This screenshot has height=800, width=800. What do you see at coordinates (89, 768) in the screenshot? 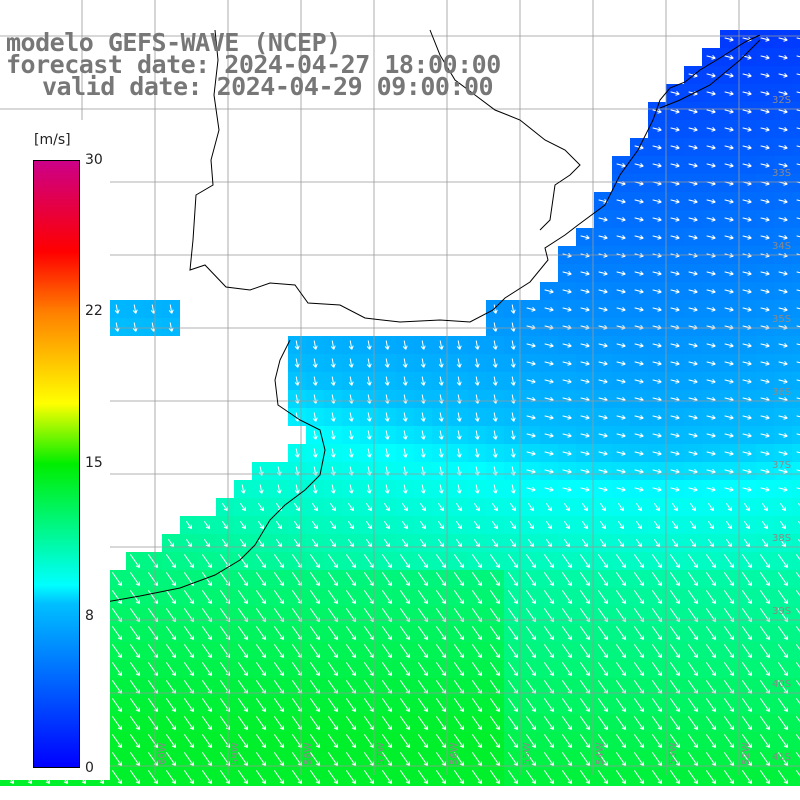
I see `colorbar-tick-0: 0` at bounding box center [89, 768].